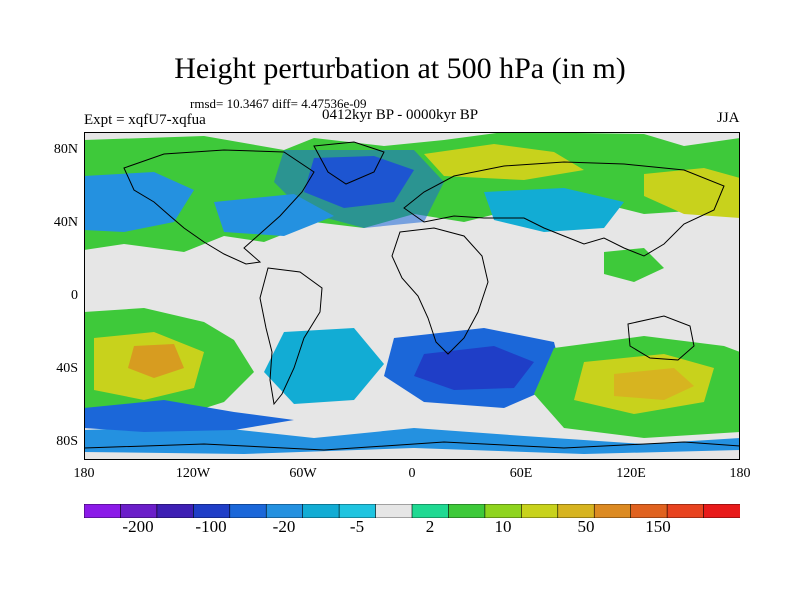 The width and height of the screenshot is (800, 600). Describe the element at coordinates (357, 526) in the screenshot. I see `colorbar-label: -5` at that location.